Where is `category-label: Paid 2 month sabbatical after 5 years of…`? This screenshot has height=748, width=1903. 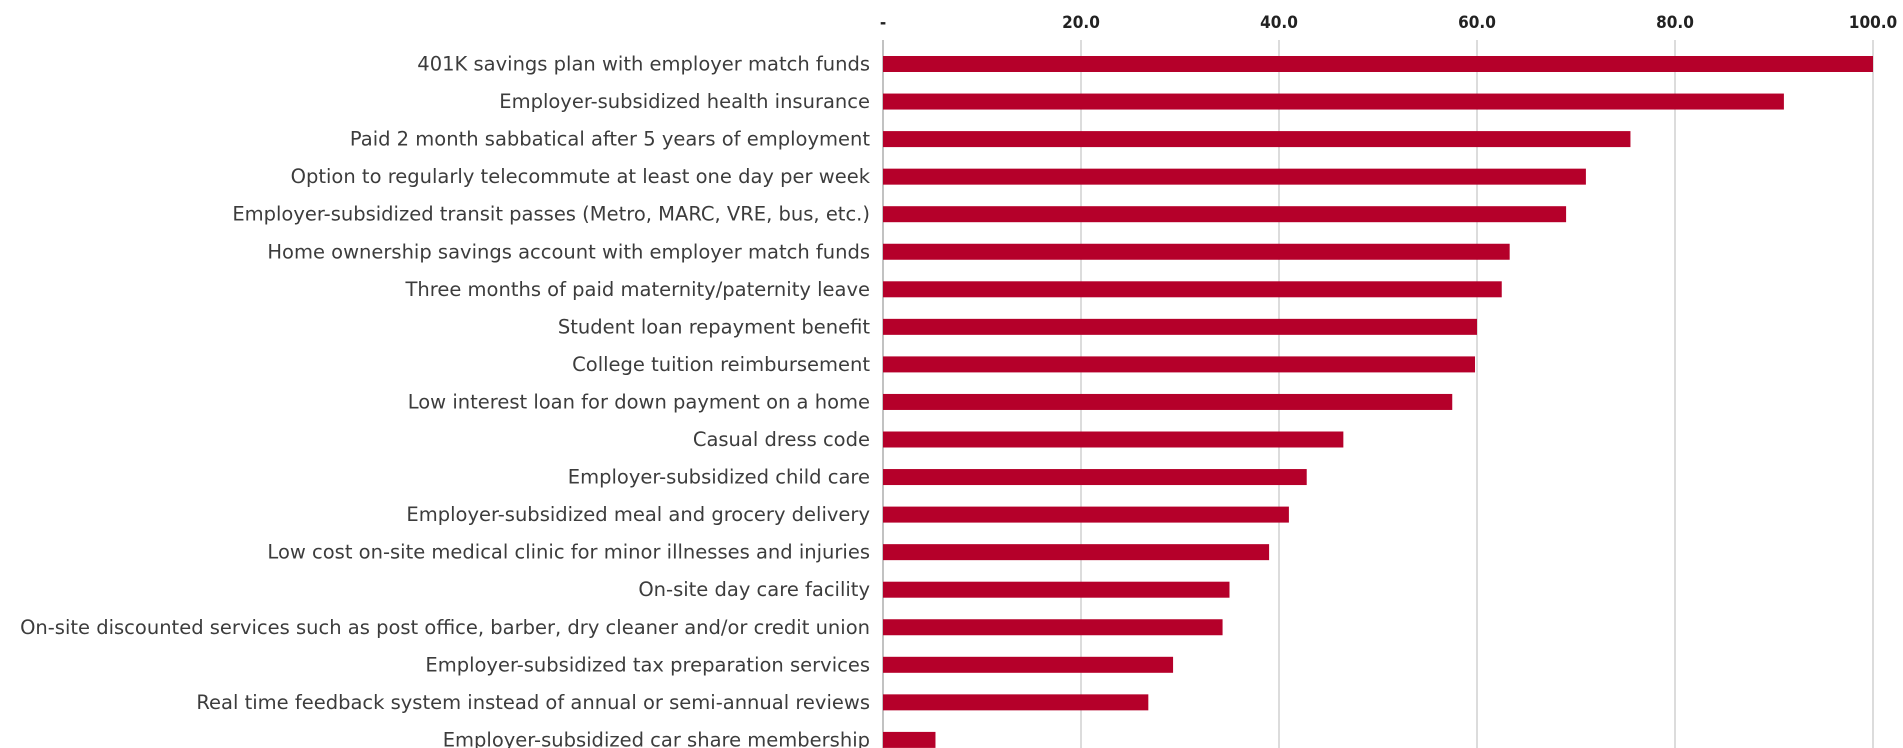
category-label: Paid 2 month sabbatical after 5 years of… is located at coordinates (610, 139).